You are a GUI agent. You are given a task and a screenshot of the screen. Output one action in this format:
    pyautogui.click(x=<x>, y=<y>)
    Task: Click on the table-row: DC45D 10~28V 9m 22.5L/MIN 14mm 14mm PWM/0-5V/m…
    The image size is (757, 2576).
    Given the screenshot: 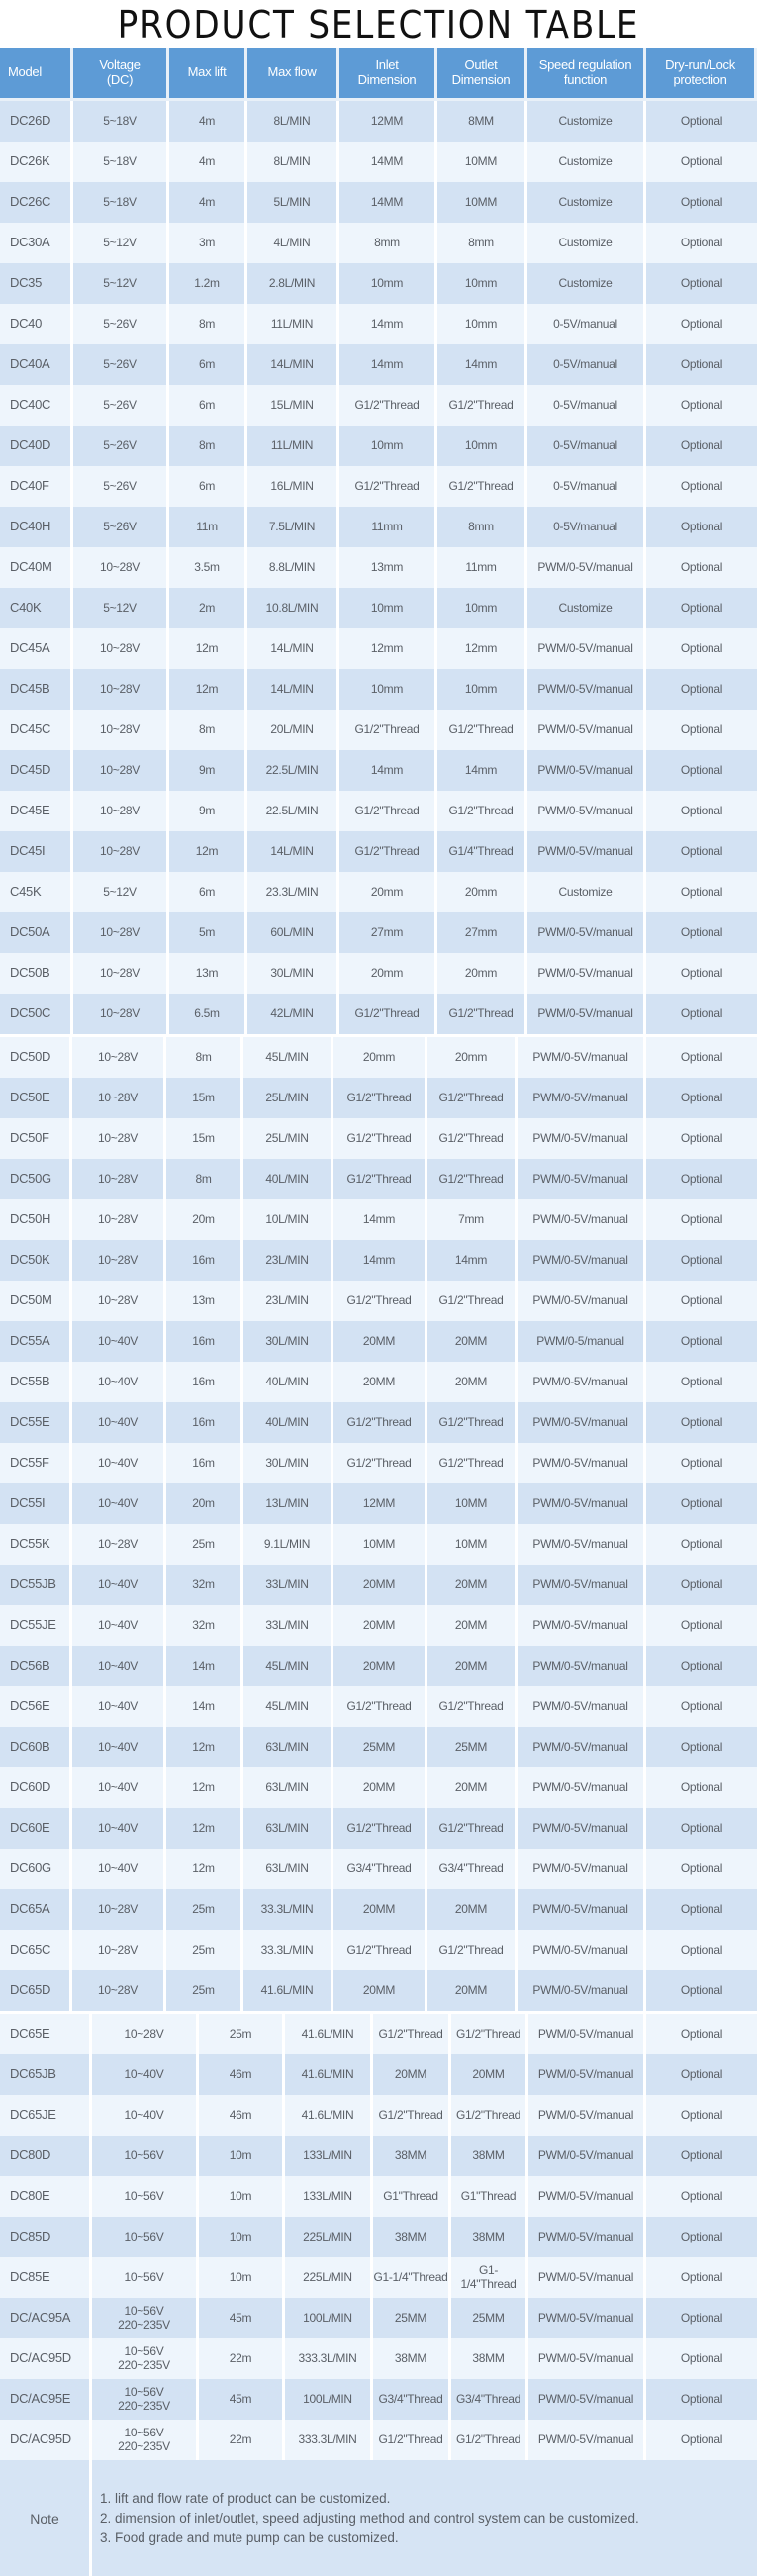 What is the action you would take?
    pyautogui.click(x=378, y=770)
    